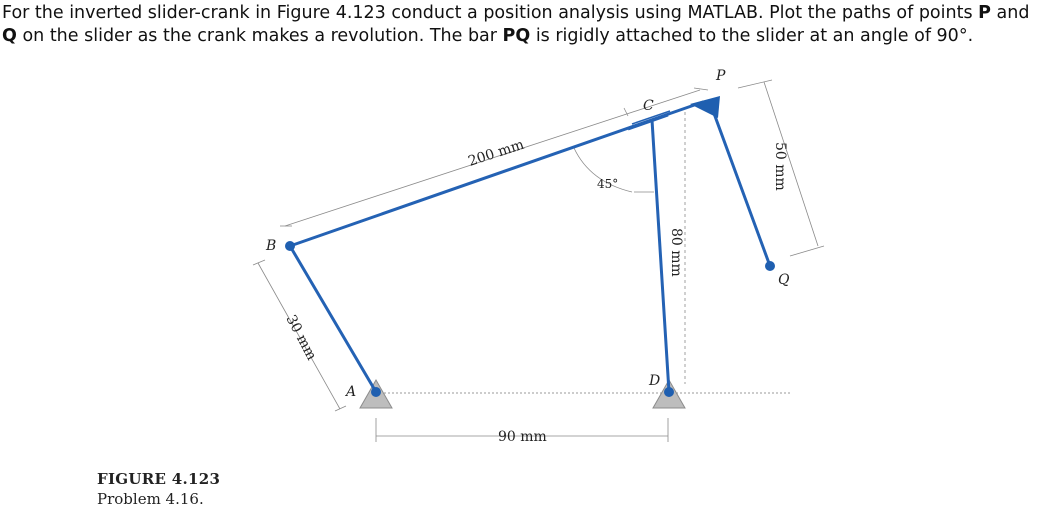  I want to click on dim-label-bar: 50 mm, so click(780, 166).